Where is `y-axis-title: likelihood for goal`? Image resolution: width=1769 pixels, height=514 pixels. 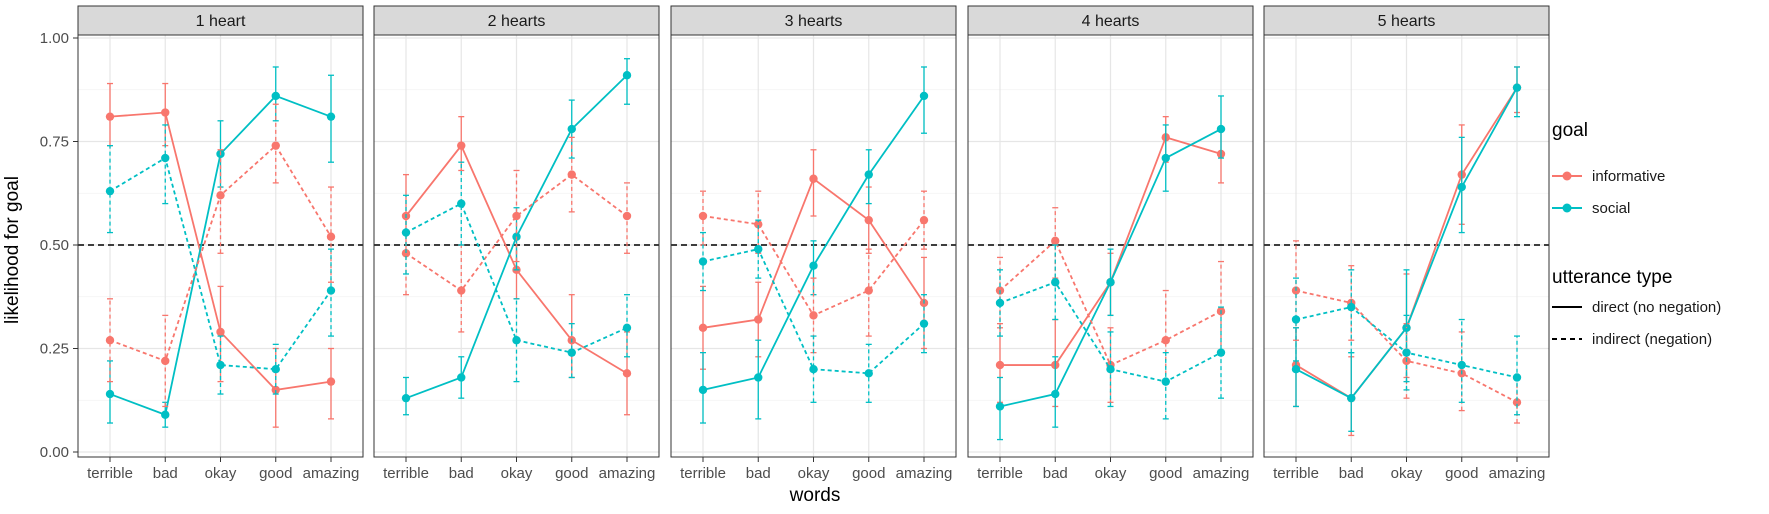
y-axis-title: likelihood for goal is located at coordinates (12, 250).